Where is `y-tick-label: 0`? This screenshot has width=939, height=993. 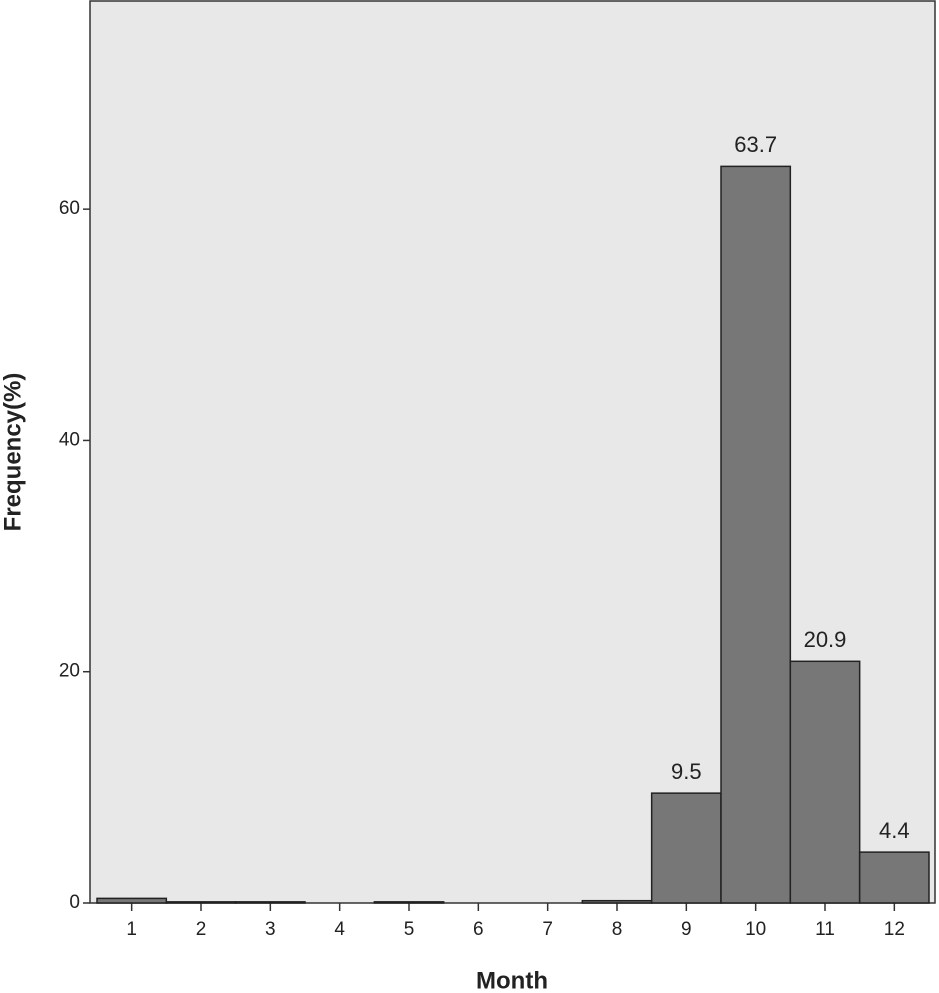
y-tick-label: 0 is located at coordinates (74, 902).